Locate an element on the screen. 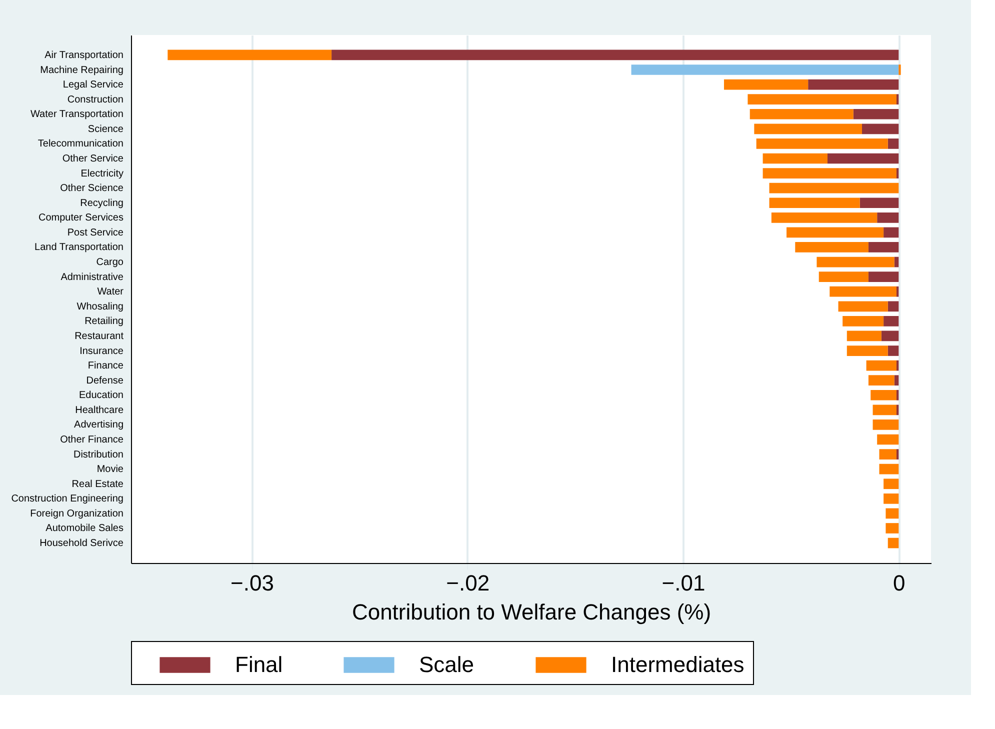 This screenshot has width=995, height=729. legend-label: Final is located at coordinates (259, 664).